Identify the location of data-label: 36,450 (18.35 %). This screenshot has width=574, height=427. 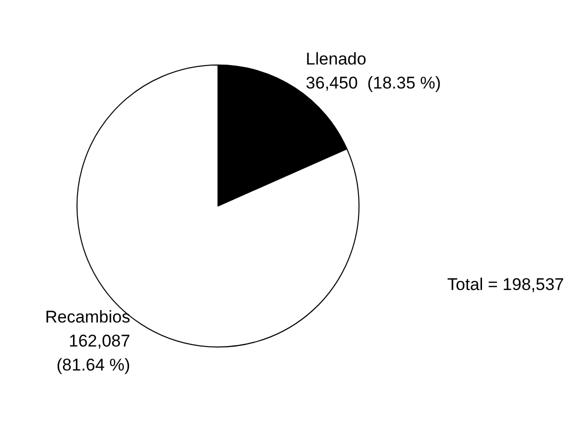
(373, 83).